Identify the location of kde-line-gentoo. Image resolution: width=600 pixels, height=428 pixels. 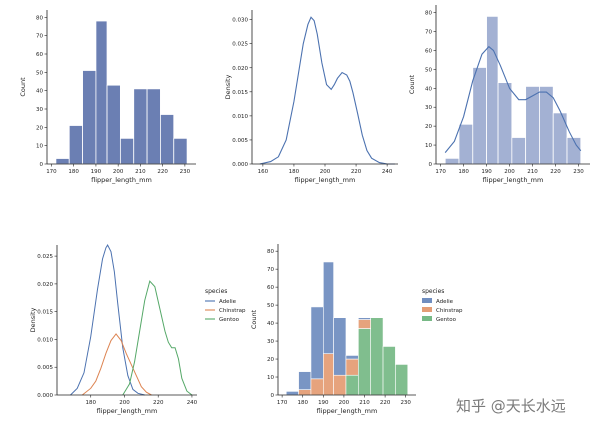
(157, 338).